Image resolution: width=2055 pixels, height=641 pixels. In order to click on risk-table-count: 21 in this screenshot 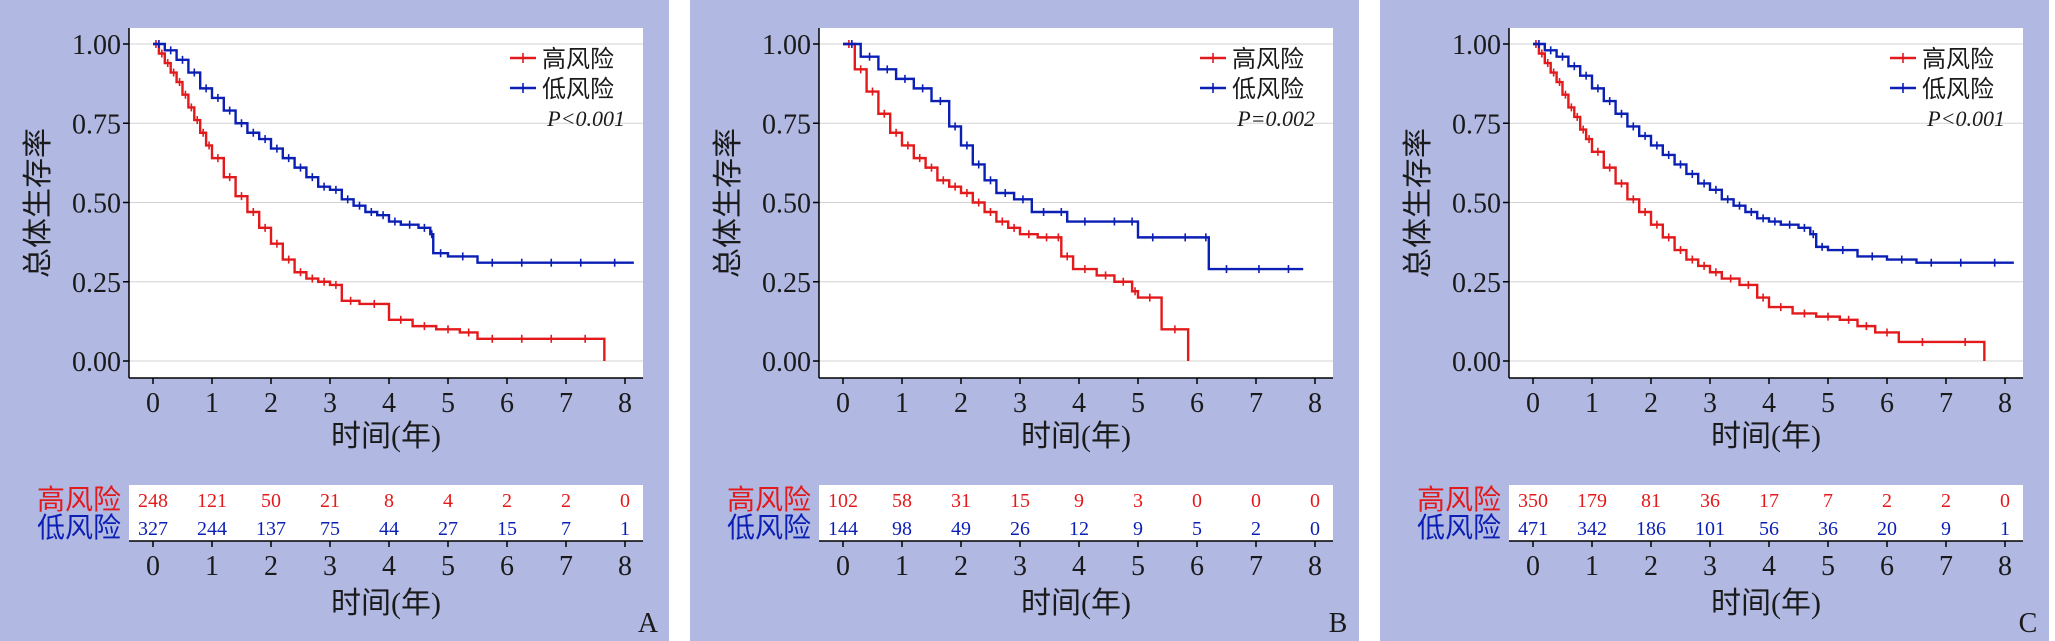, I will do `click(330, 501)`.